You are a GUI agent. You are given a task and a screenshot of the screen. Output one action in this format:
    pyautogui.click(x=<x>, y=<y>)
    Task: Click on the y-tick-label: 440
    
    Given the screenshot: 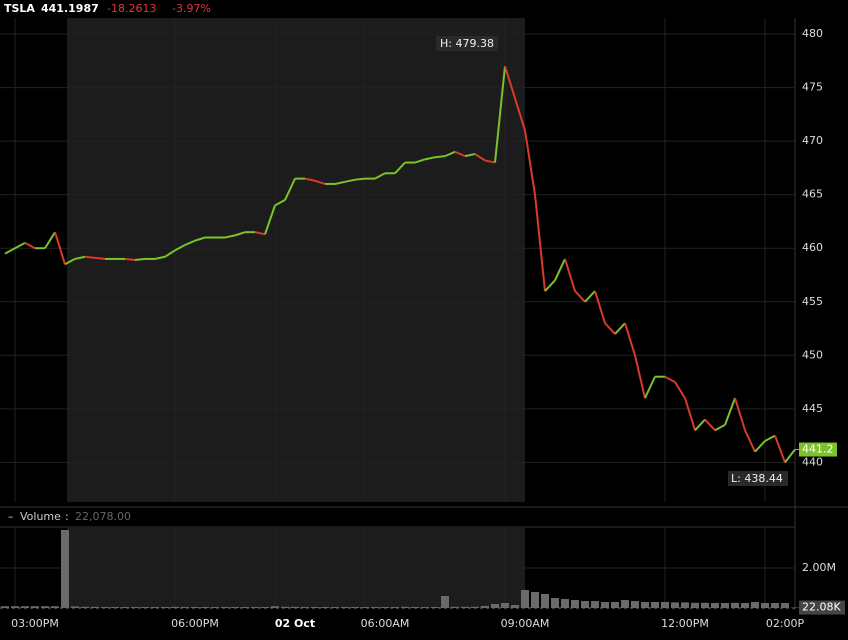 What is the action you would take?
    pyautogui.click(x=812, y=461)
    